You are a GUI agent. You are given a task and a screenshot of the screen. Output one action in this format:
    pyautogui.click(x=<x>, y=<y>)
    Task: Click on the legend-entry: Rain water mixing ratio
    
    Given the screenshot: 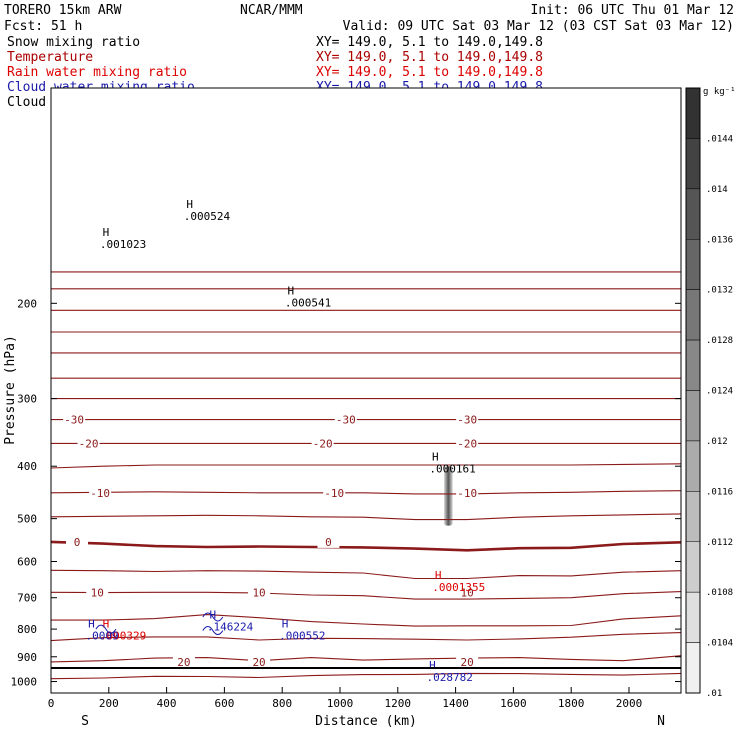 What is the action you would take?
    pyautogui.click(x=97, y=72)
    